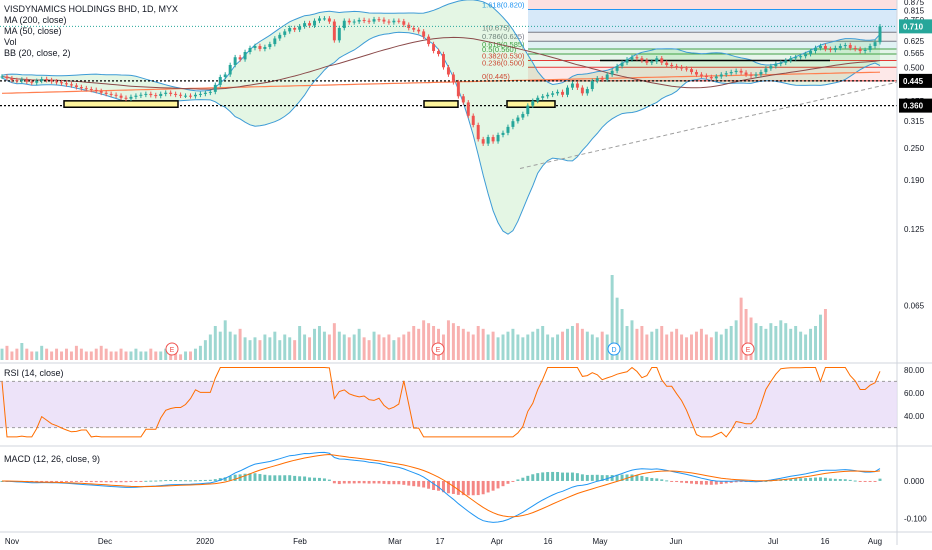  What do you see at coordinates (496, 27) in the screenshot?
I see `fib-label: 1(0.675)` at bounding box center [496, 27].